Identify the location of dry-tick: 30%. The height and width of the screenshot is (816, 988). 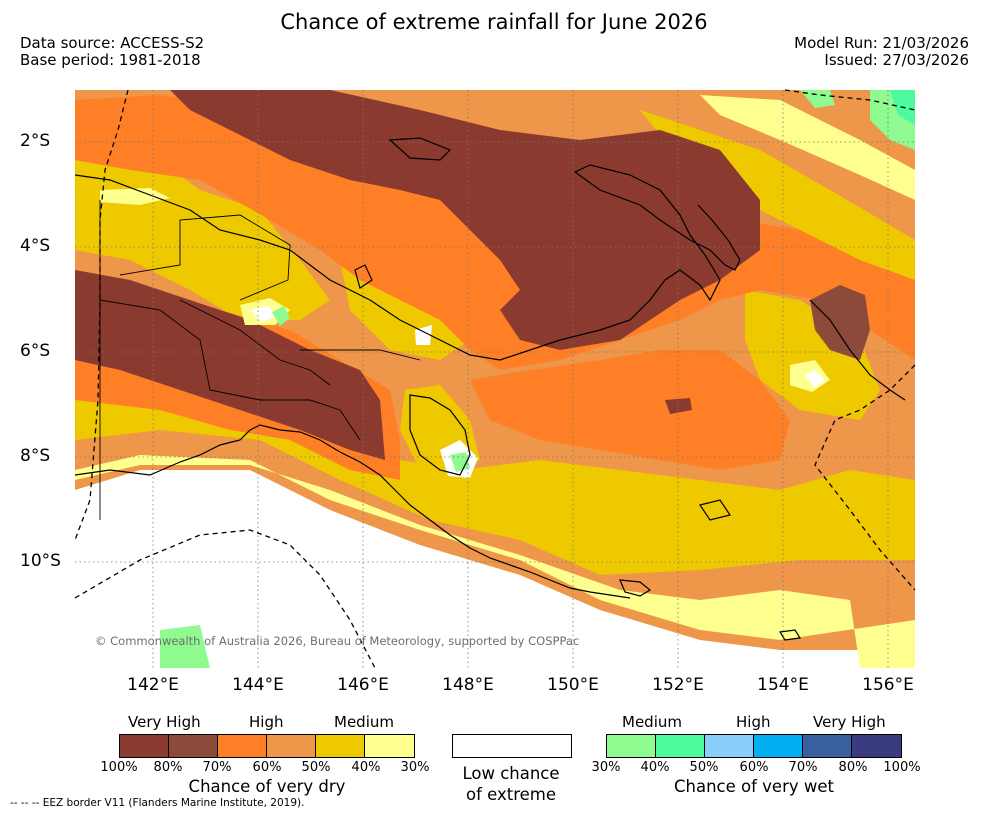
(415, 767).